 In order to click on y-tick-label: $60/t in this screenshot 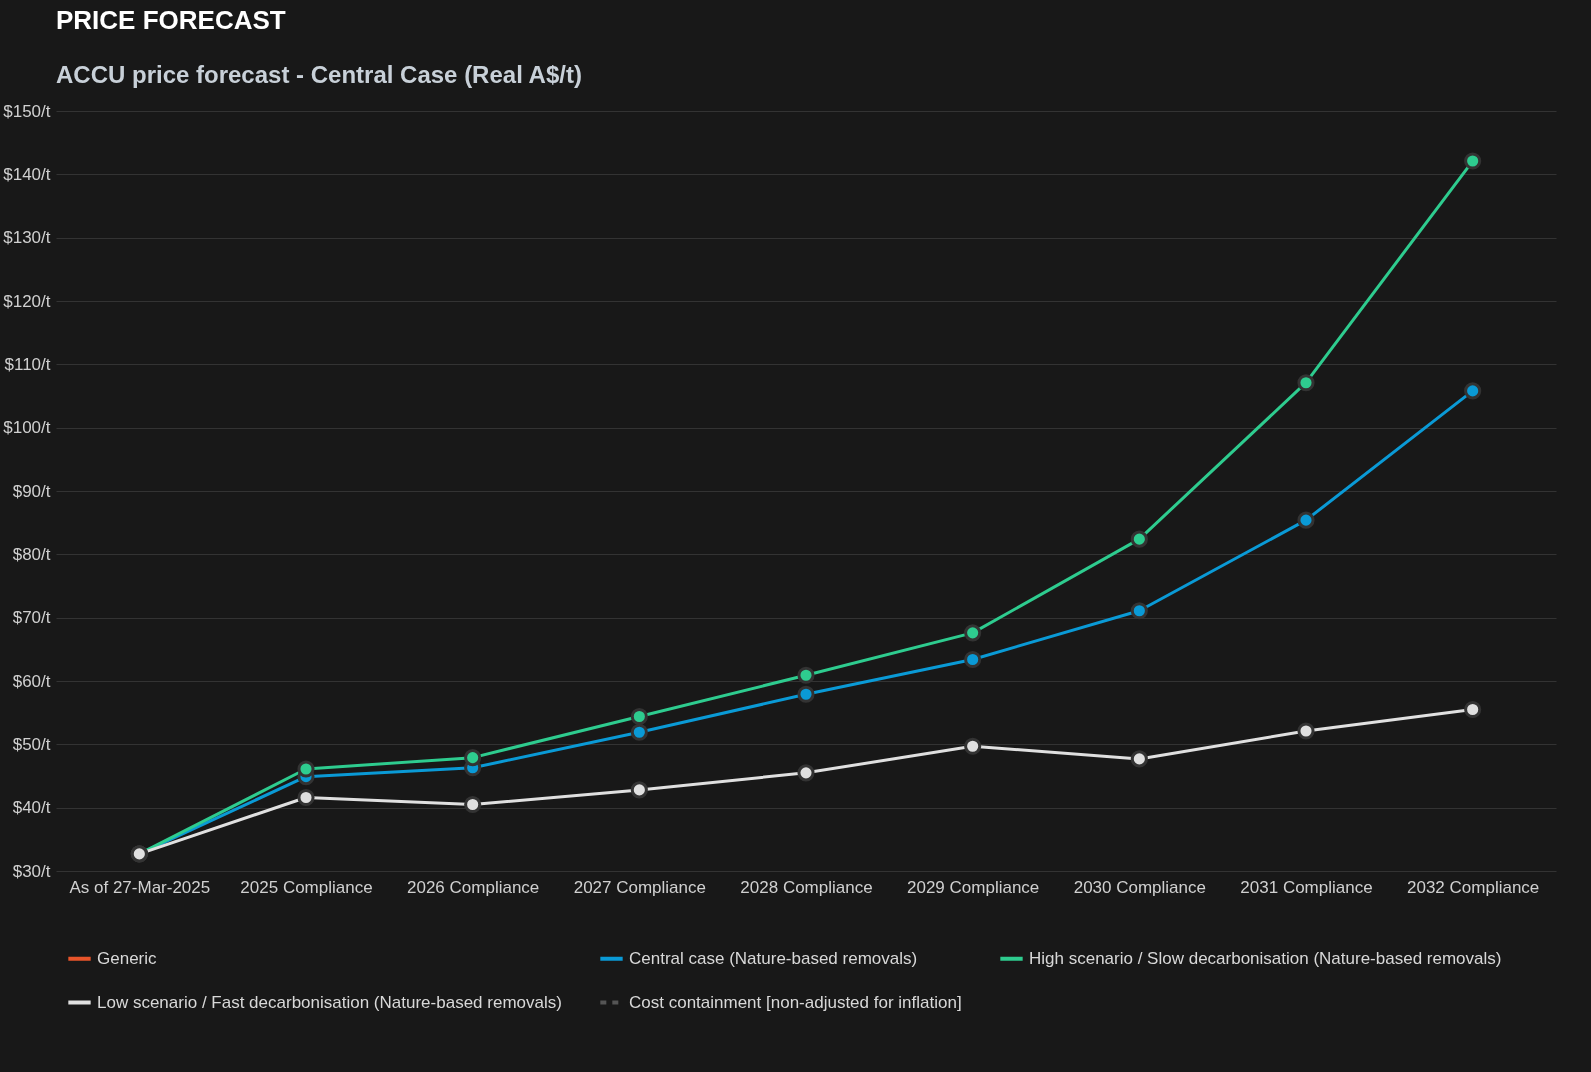, I will do `click(31, 681)`.